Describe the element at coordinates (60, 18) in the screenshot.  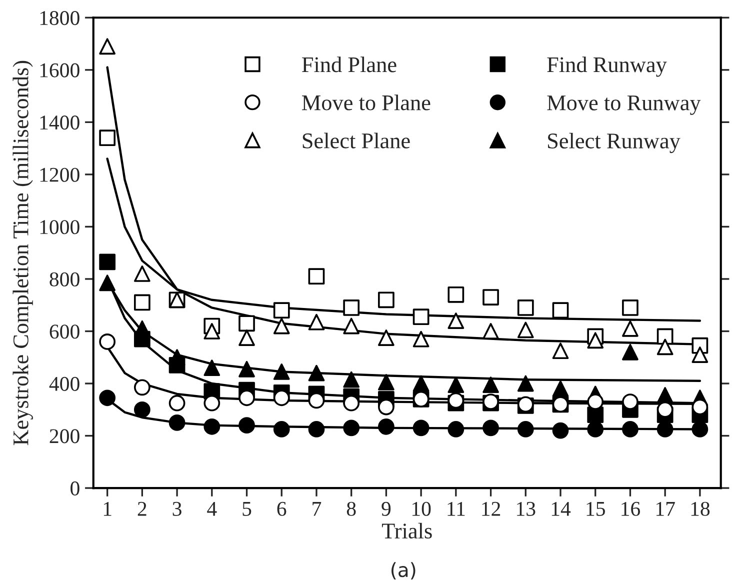
I see `y-tick-label: 1800` at that location.